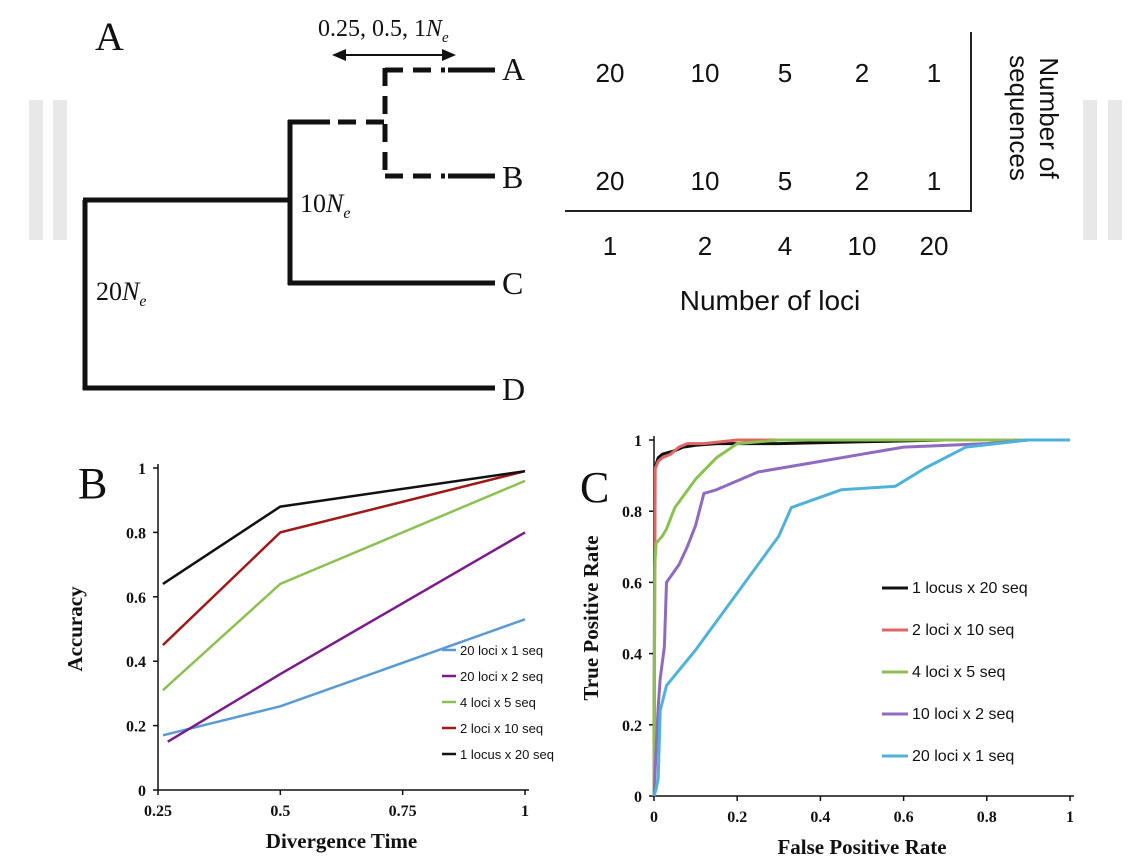  I want to click on tip-label-c: C, so click(512, 283).